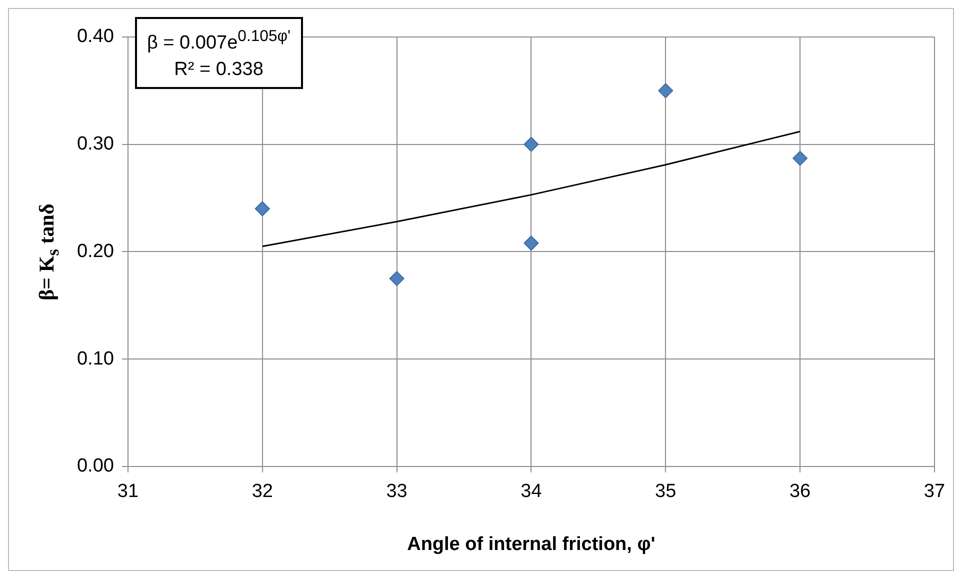  I want to click on annotation: R² = 0.338, so click(218, 70).